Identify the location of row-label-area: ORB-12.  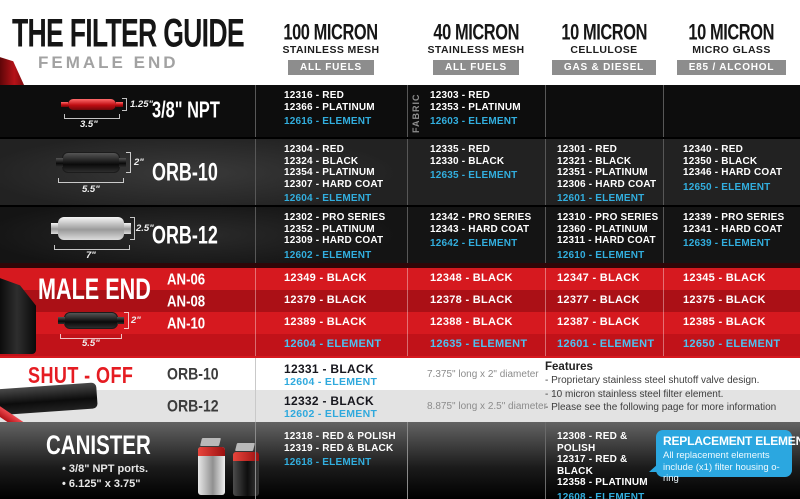
(127, 406).